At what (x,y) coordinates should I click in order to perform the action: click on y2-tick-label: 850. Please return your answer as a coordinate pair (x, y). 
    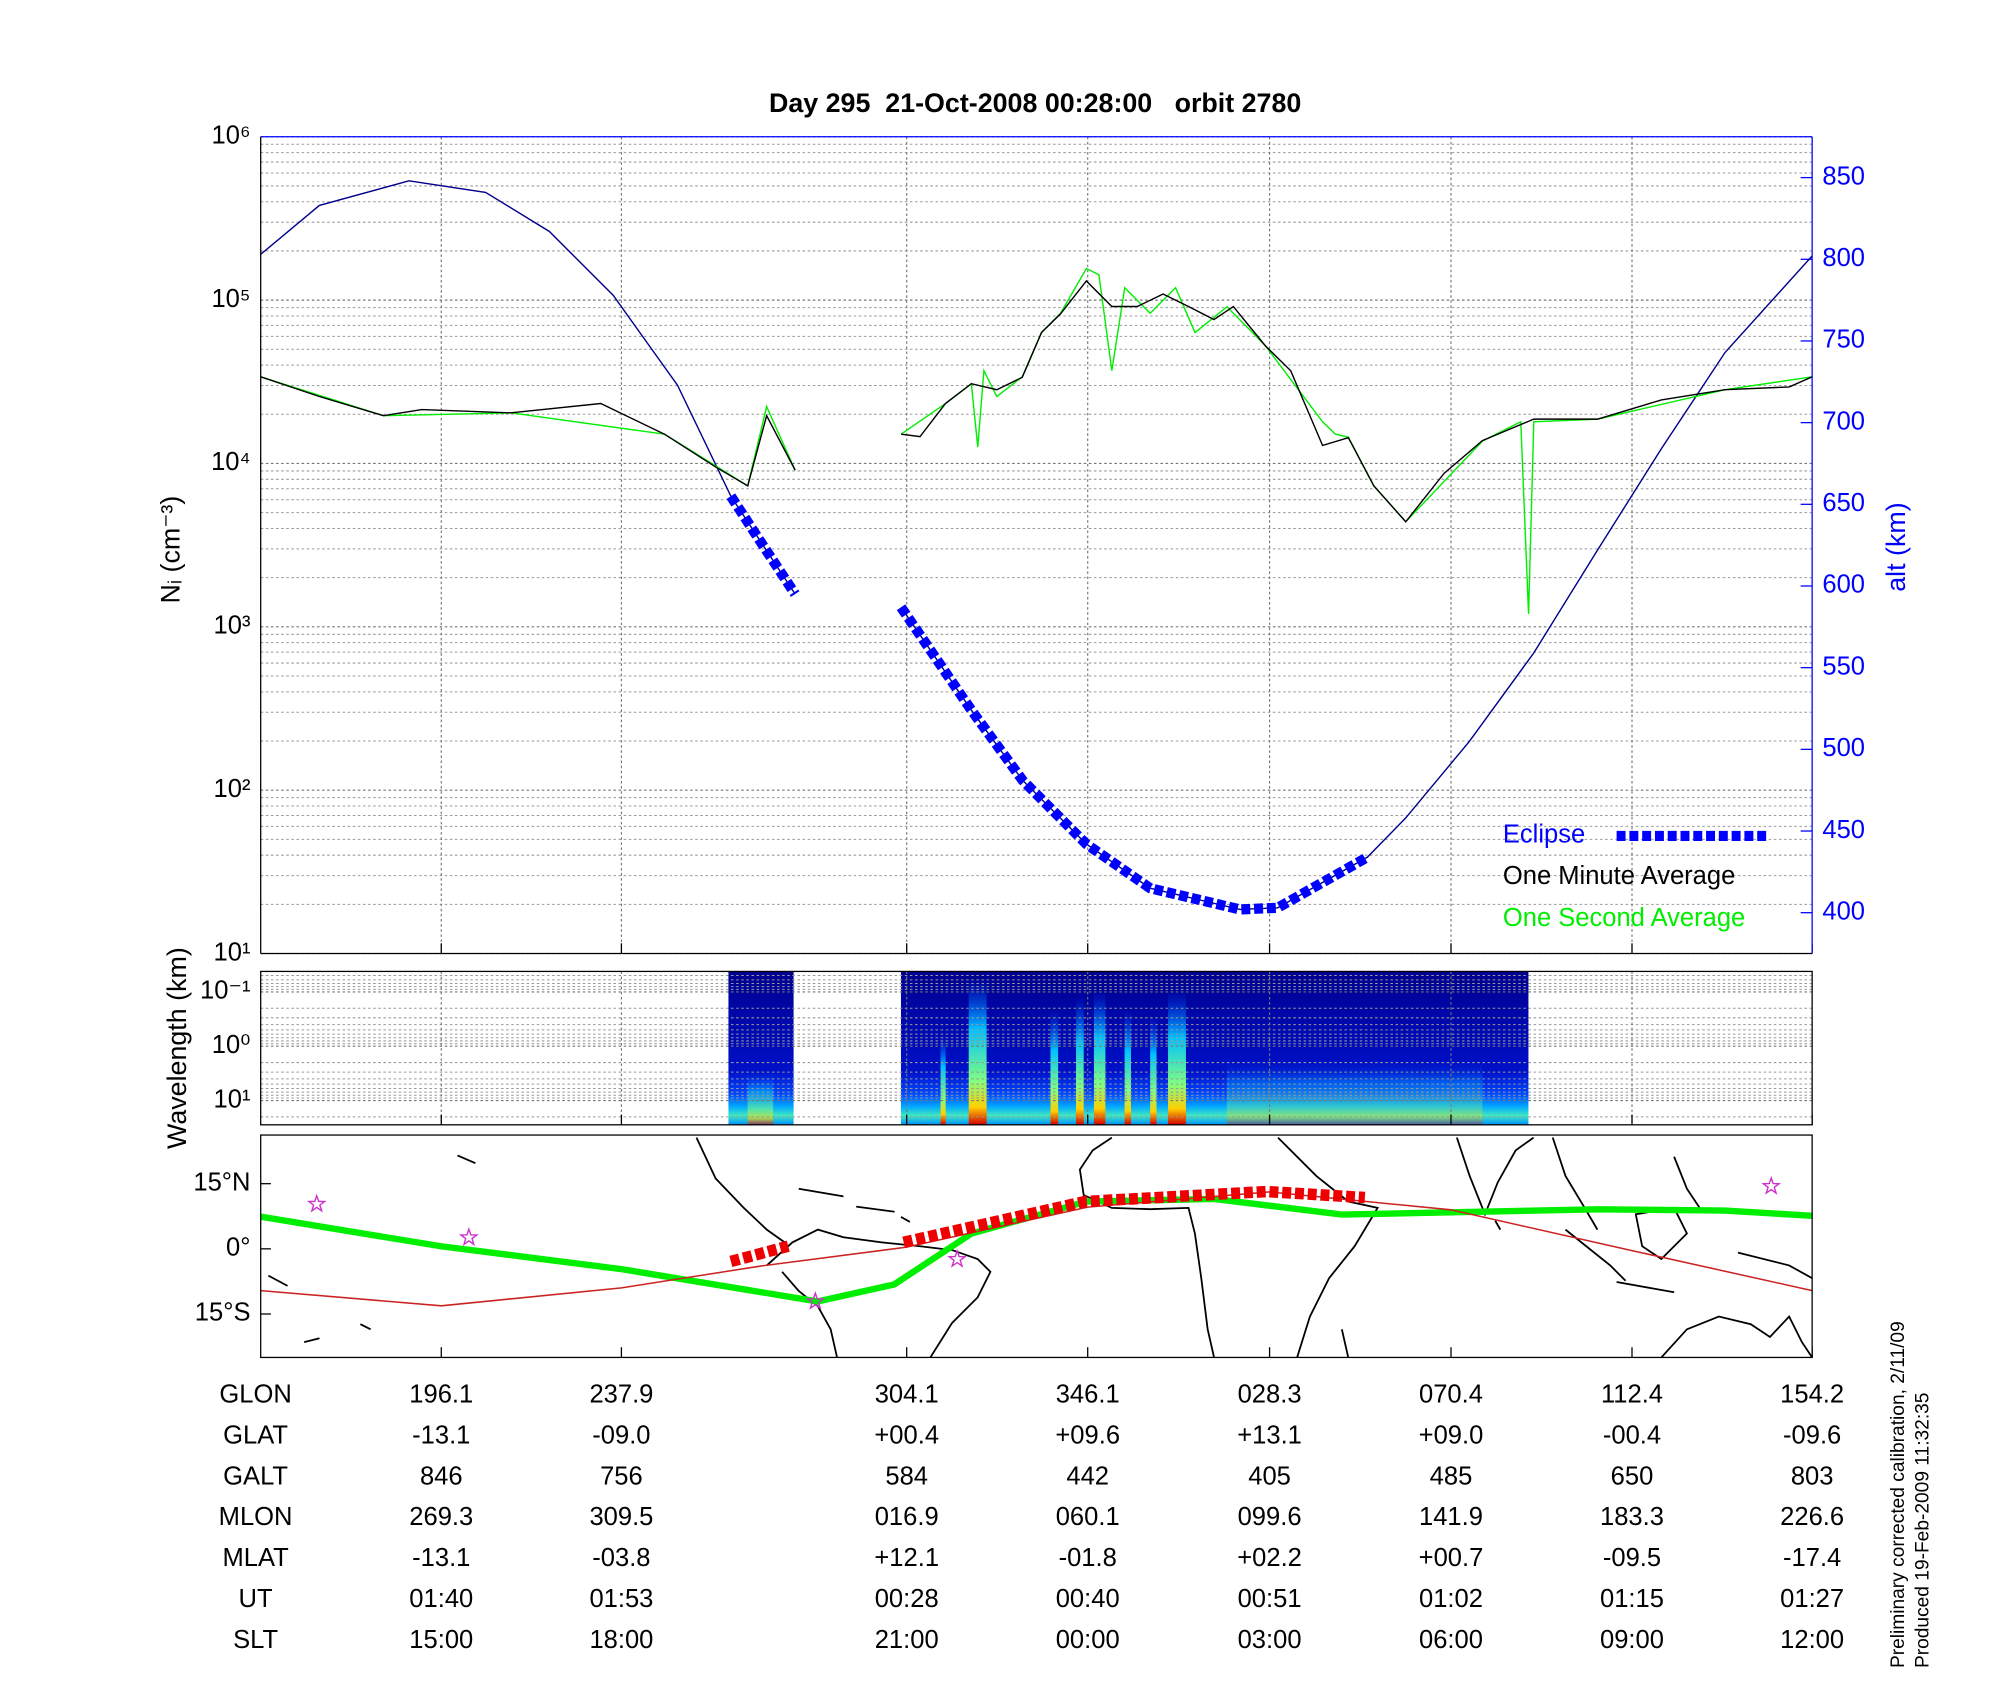
    Looking at the image, I should click on (1843, 176).